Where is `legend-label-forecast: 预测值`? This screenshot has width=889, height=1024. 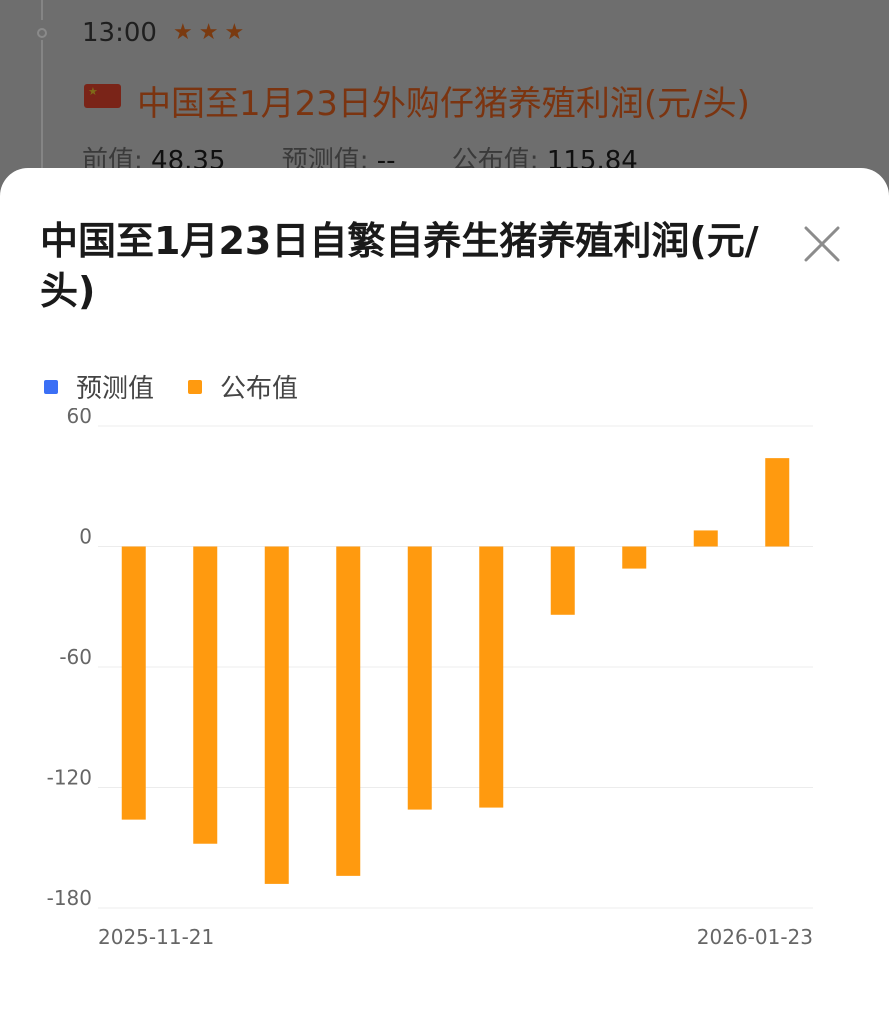
legend-label-forecast: 预测值 is located at coordinates (115, 389).